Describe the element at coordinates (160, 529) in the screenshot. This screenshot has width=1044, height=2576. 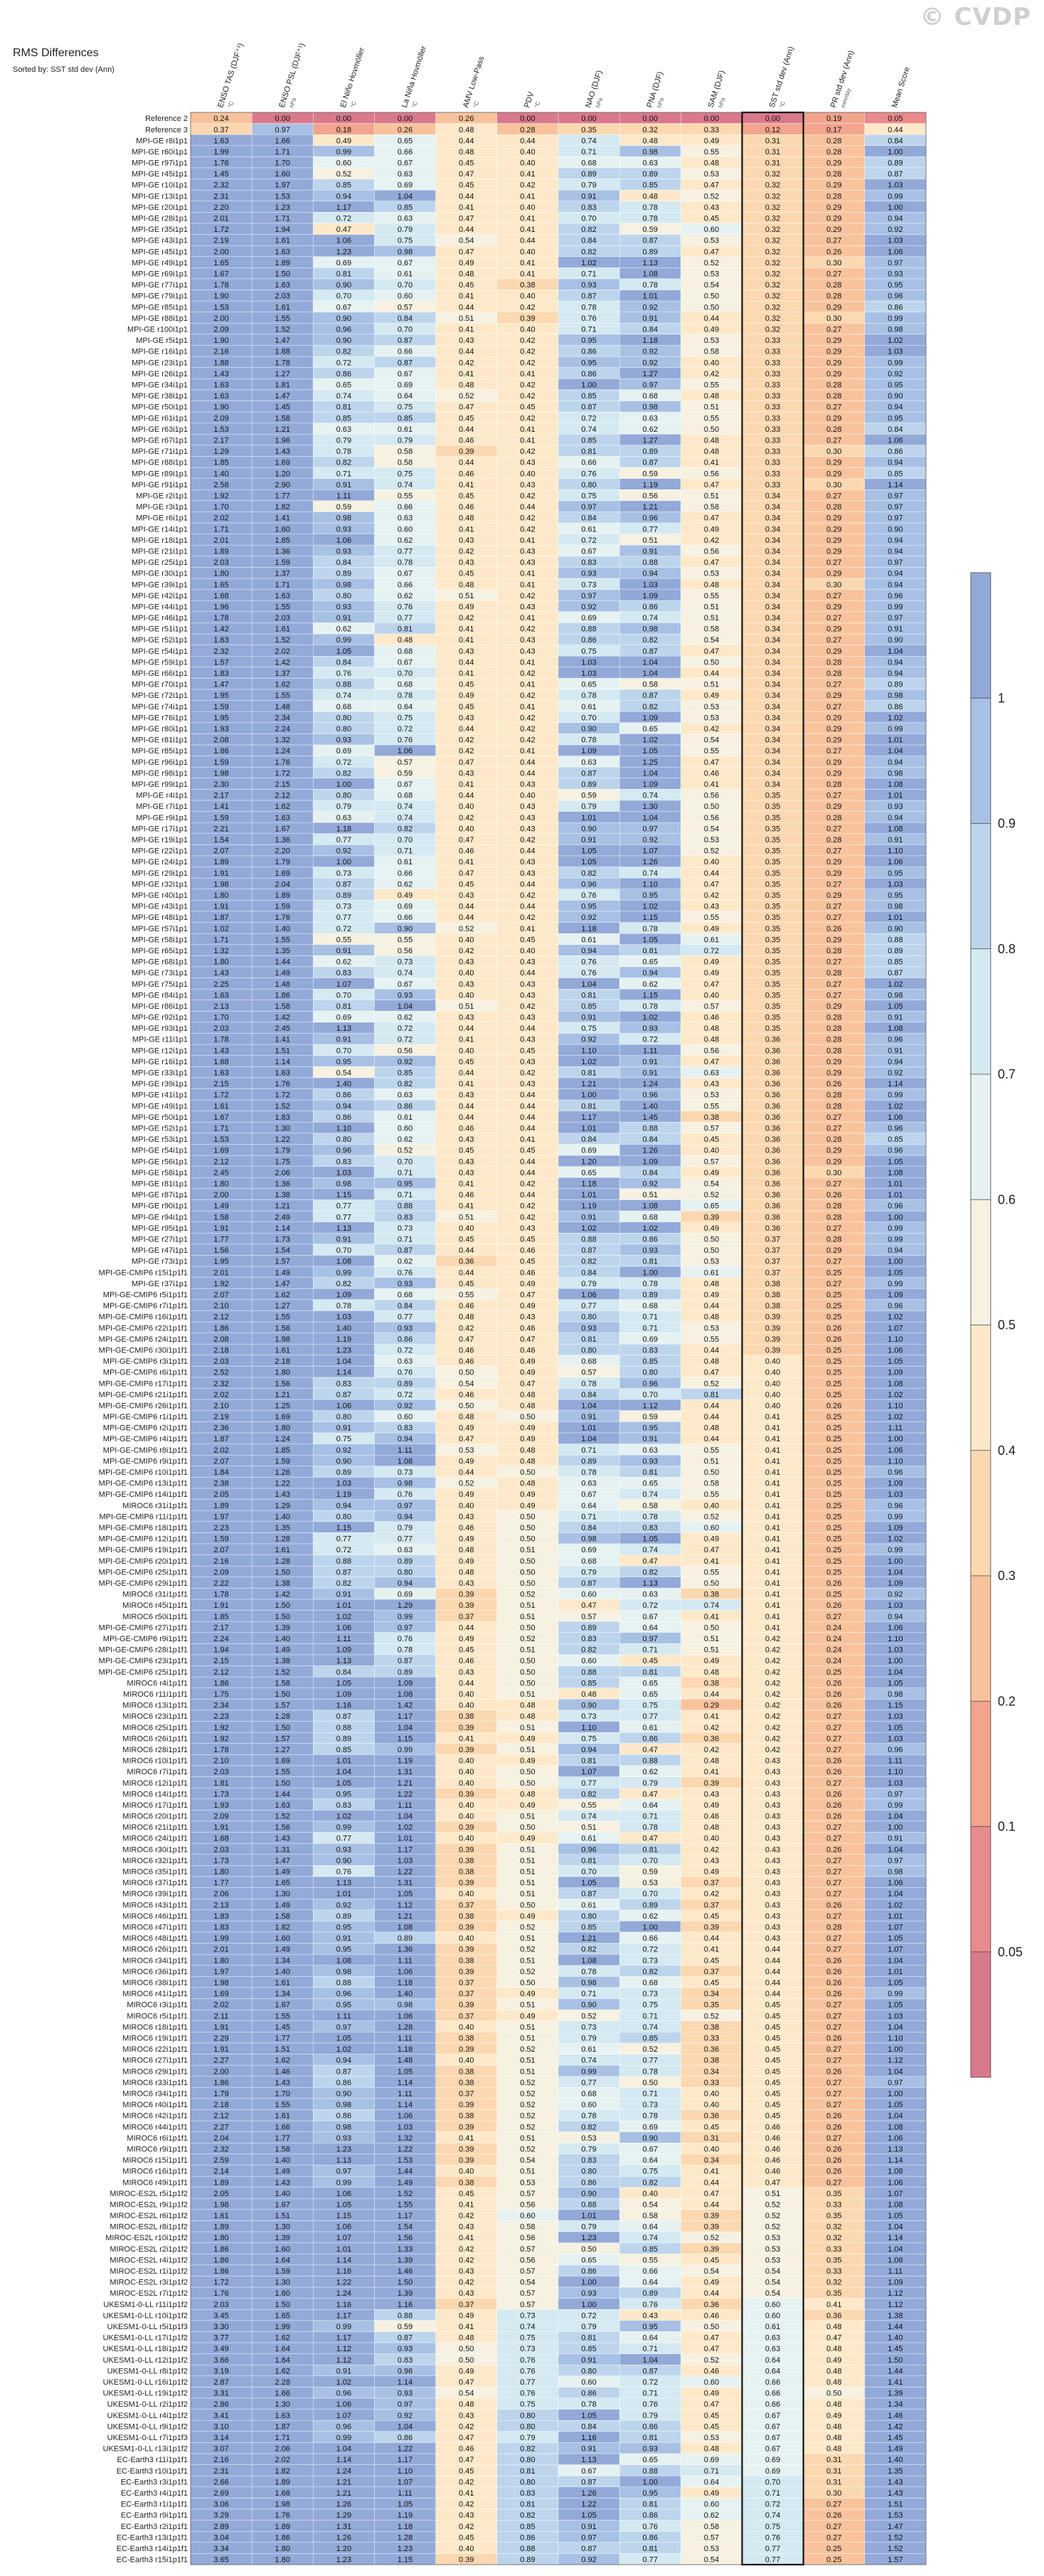
I see `row-label: MPI-GE r14i1p1` at that location.